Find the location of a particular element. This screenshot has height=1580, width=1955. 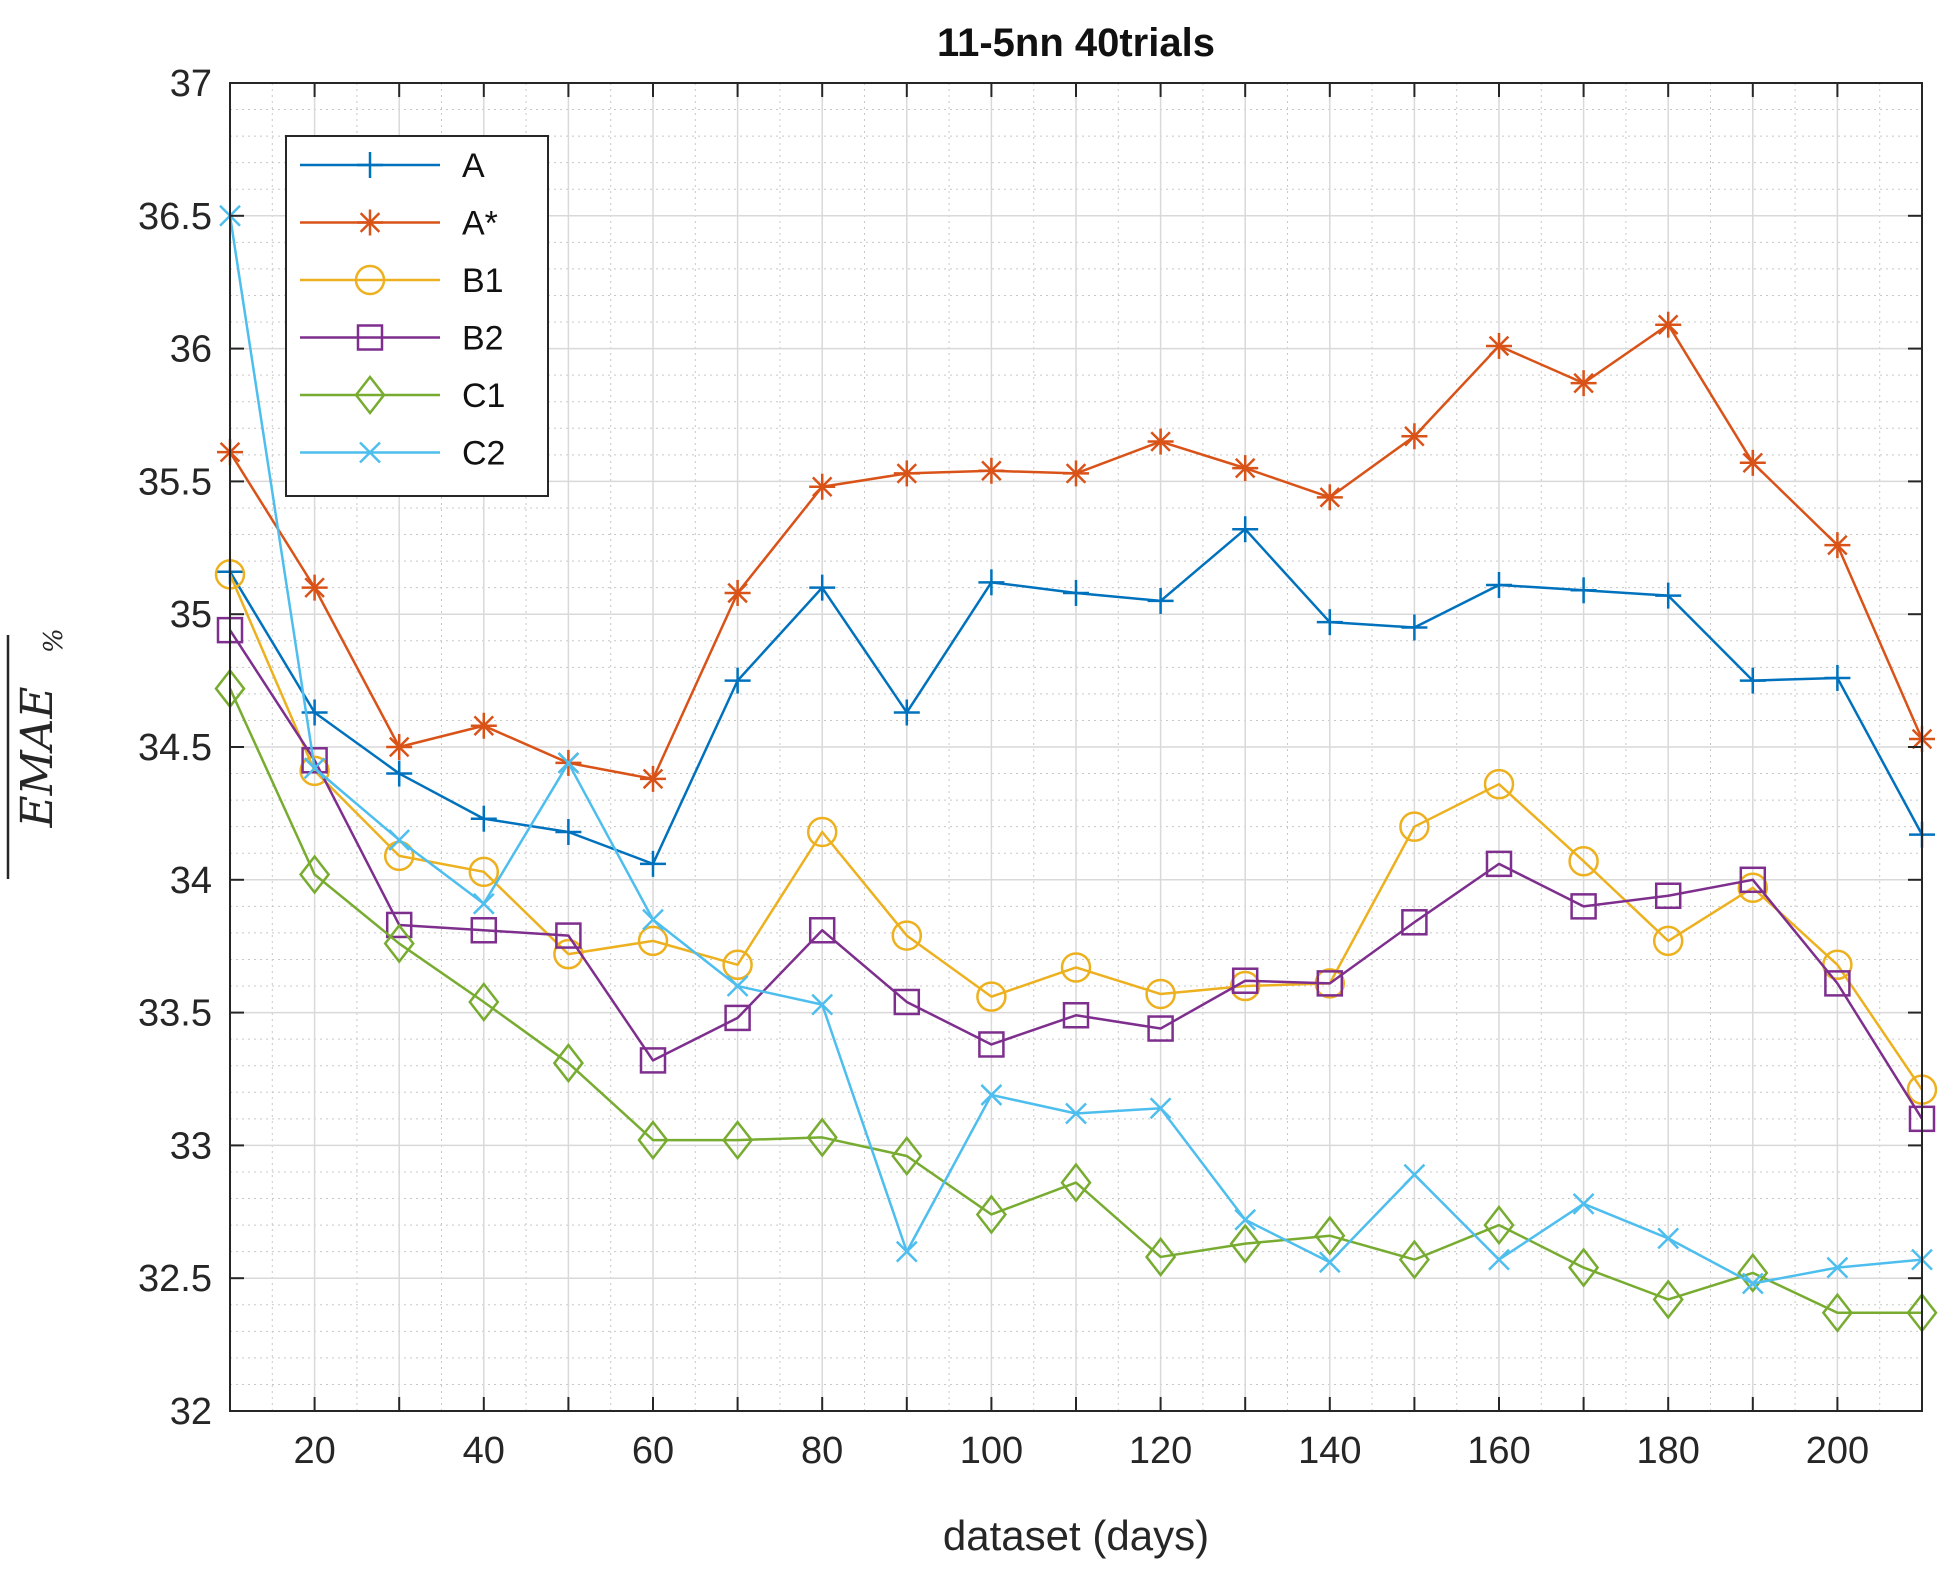

legend-entry-b1: B1 is located at coordinates (402, 281).